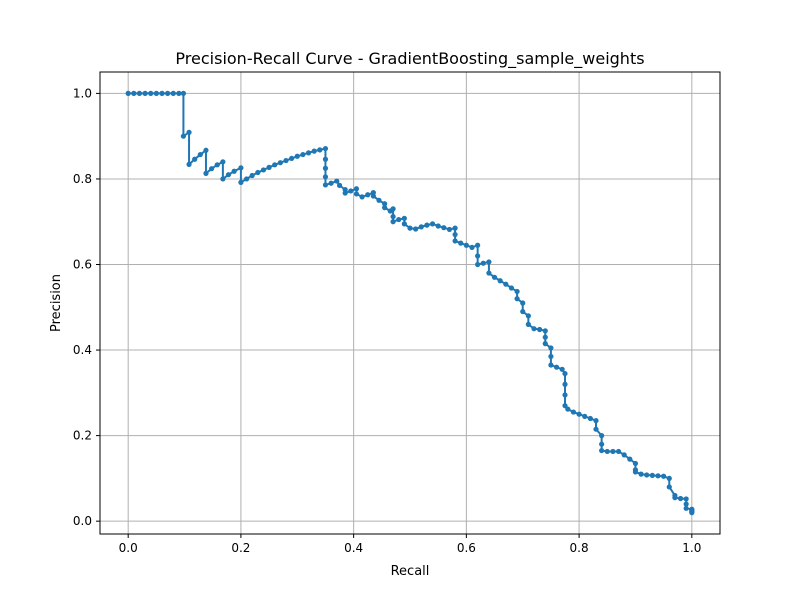 The image size is (800, 604). What do you see at coordinates (240, 548) in the screenshot?
I see `x-tick-label: 0.2` at bounding box center [240, 548].